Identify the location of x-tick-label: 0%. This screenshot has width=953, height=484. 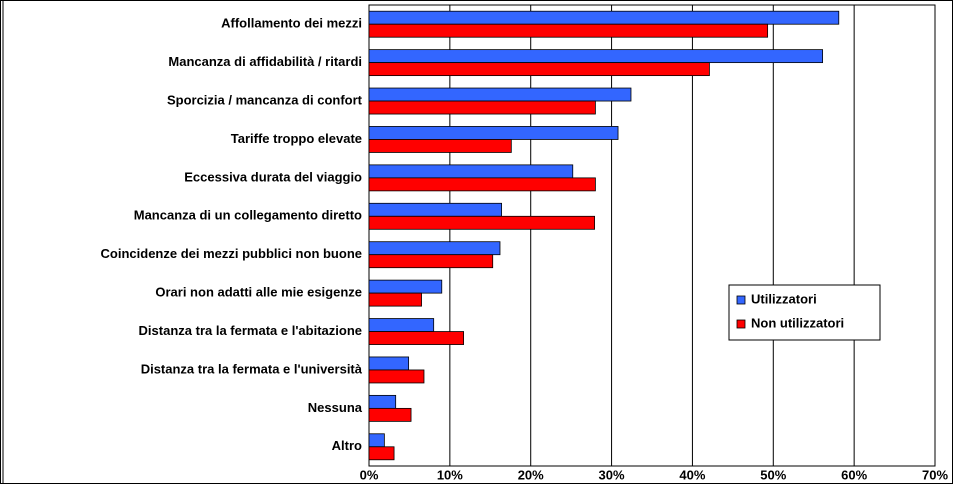
(369, 474).